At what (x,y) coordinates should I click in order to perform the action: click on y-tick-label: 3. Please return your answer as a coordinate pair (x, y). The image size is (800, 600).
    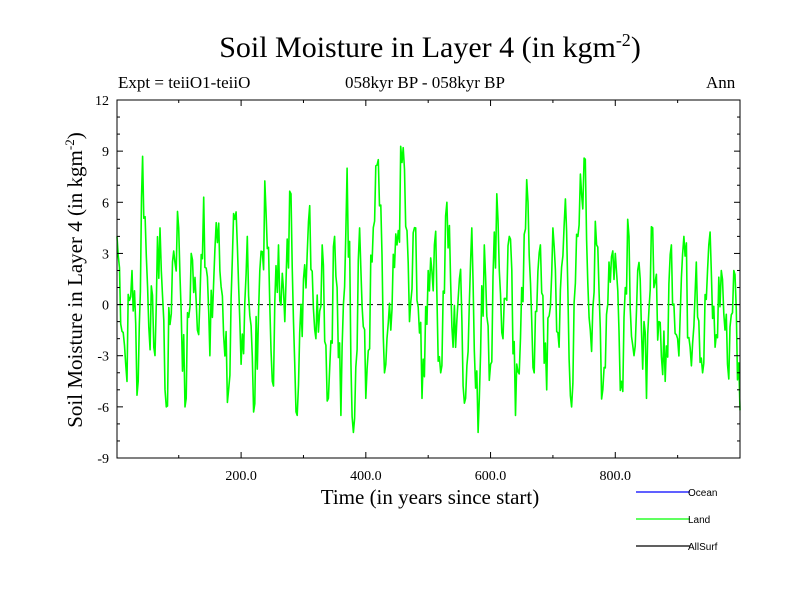
    Looking at the image, I should click on (105, 254).